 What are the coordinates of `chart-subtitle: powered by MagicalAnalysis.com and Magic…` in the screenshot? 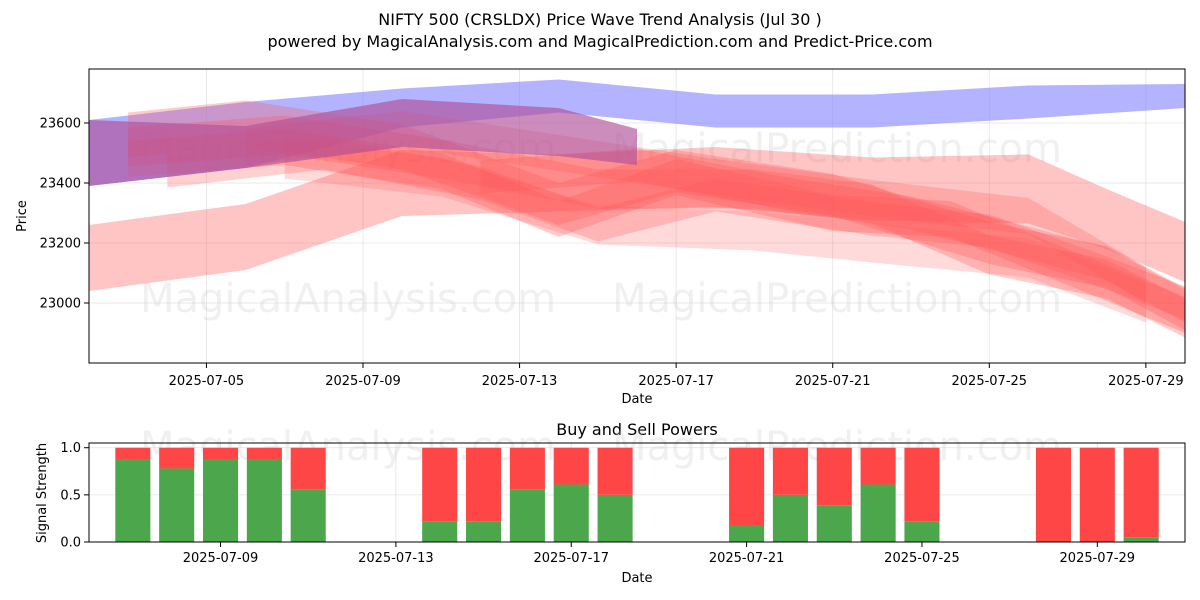 It's located at (599, 41).